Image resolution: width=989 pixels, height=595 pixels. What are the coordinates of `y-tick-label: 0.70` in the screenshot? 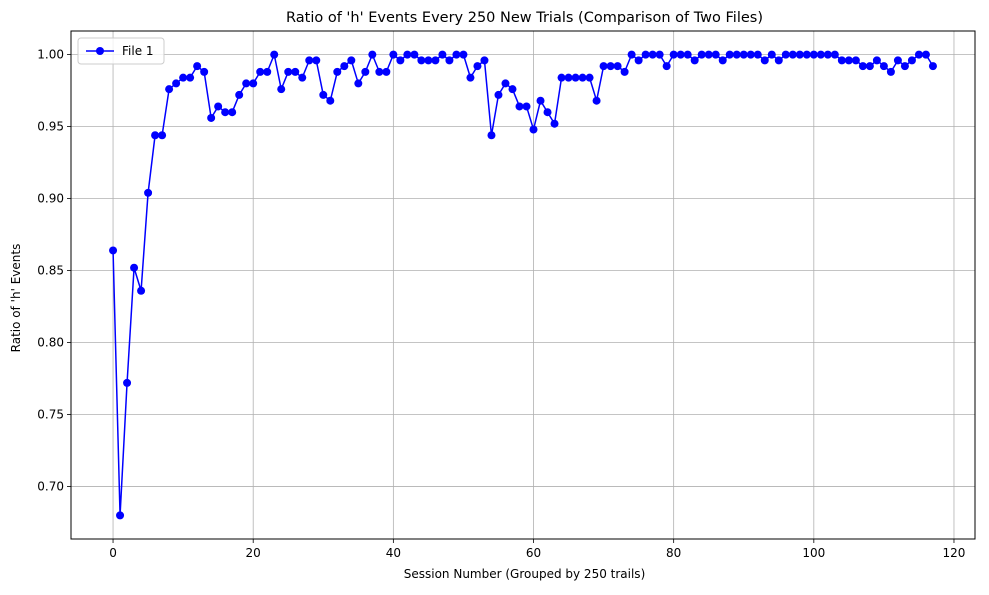 It's located at (50, 487).